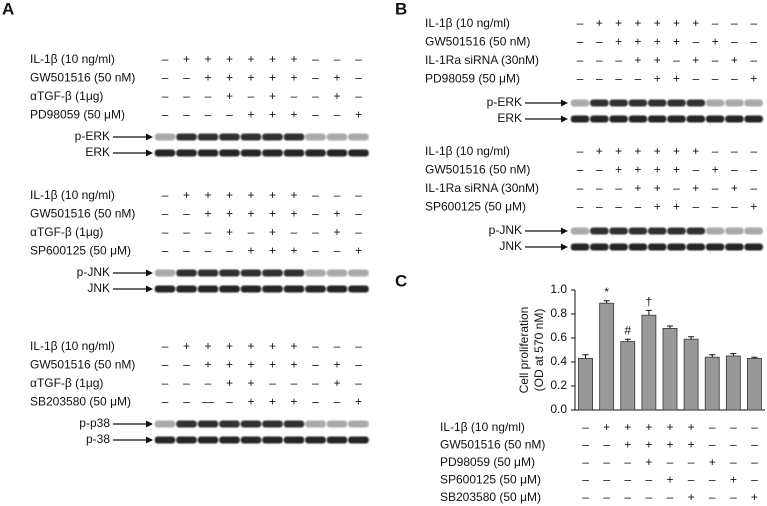 Image resolution: width=767 pixels, height=506 pixels. Describe the element at coordinates (510, 246) in the screenshot. I see `band-label: JNK` at that location.